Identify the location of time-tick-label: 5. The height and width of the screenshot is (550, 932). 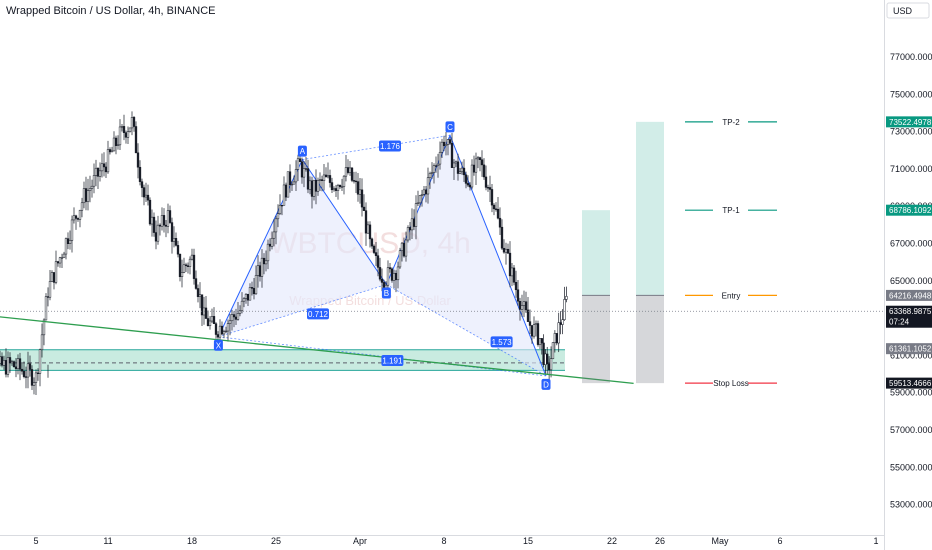
(35, 541).